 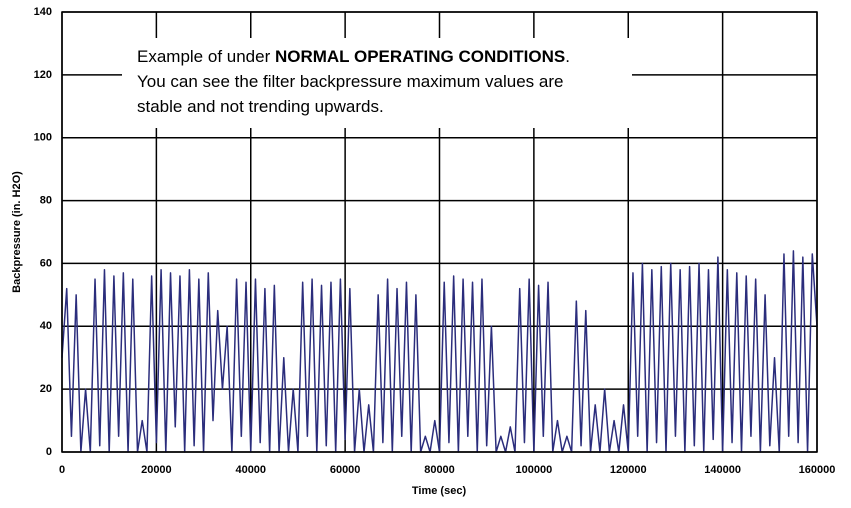 What do you see at coordinates (17, 232) in the screenshot?
I see `y-axis-label: Backpressure (in. H2O)` at bounding box center [17, 232].